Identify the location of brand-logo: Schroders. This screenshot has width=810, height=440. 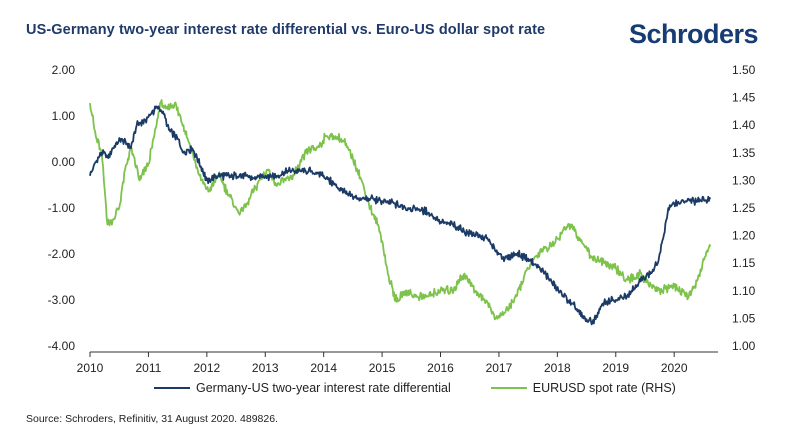
(693, 34).